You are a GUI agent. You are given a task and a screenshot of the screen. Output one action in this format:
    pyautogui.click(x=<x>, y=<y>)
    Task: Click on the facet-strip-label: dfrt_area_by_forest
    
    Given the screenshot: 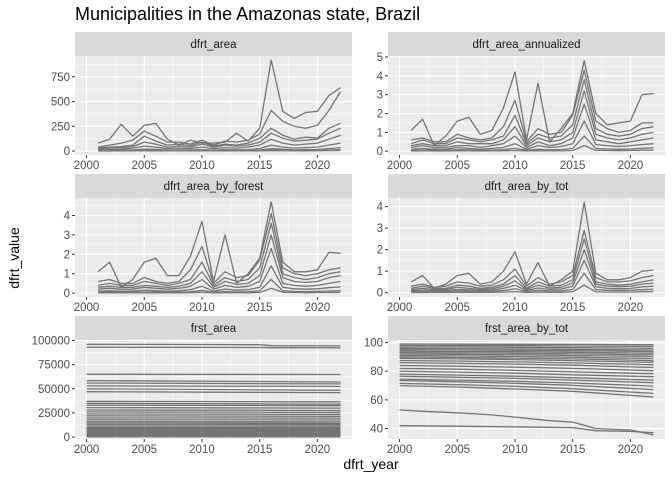 What is the action you would take?
    pyautogui.click(x=214, y=187)
    